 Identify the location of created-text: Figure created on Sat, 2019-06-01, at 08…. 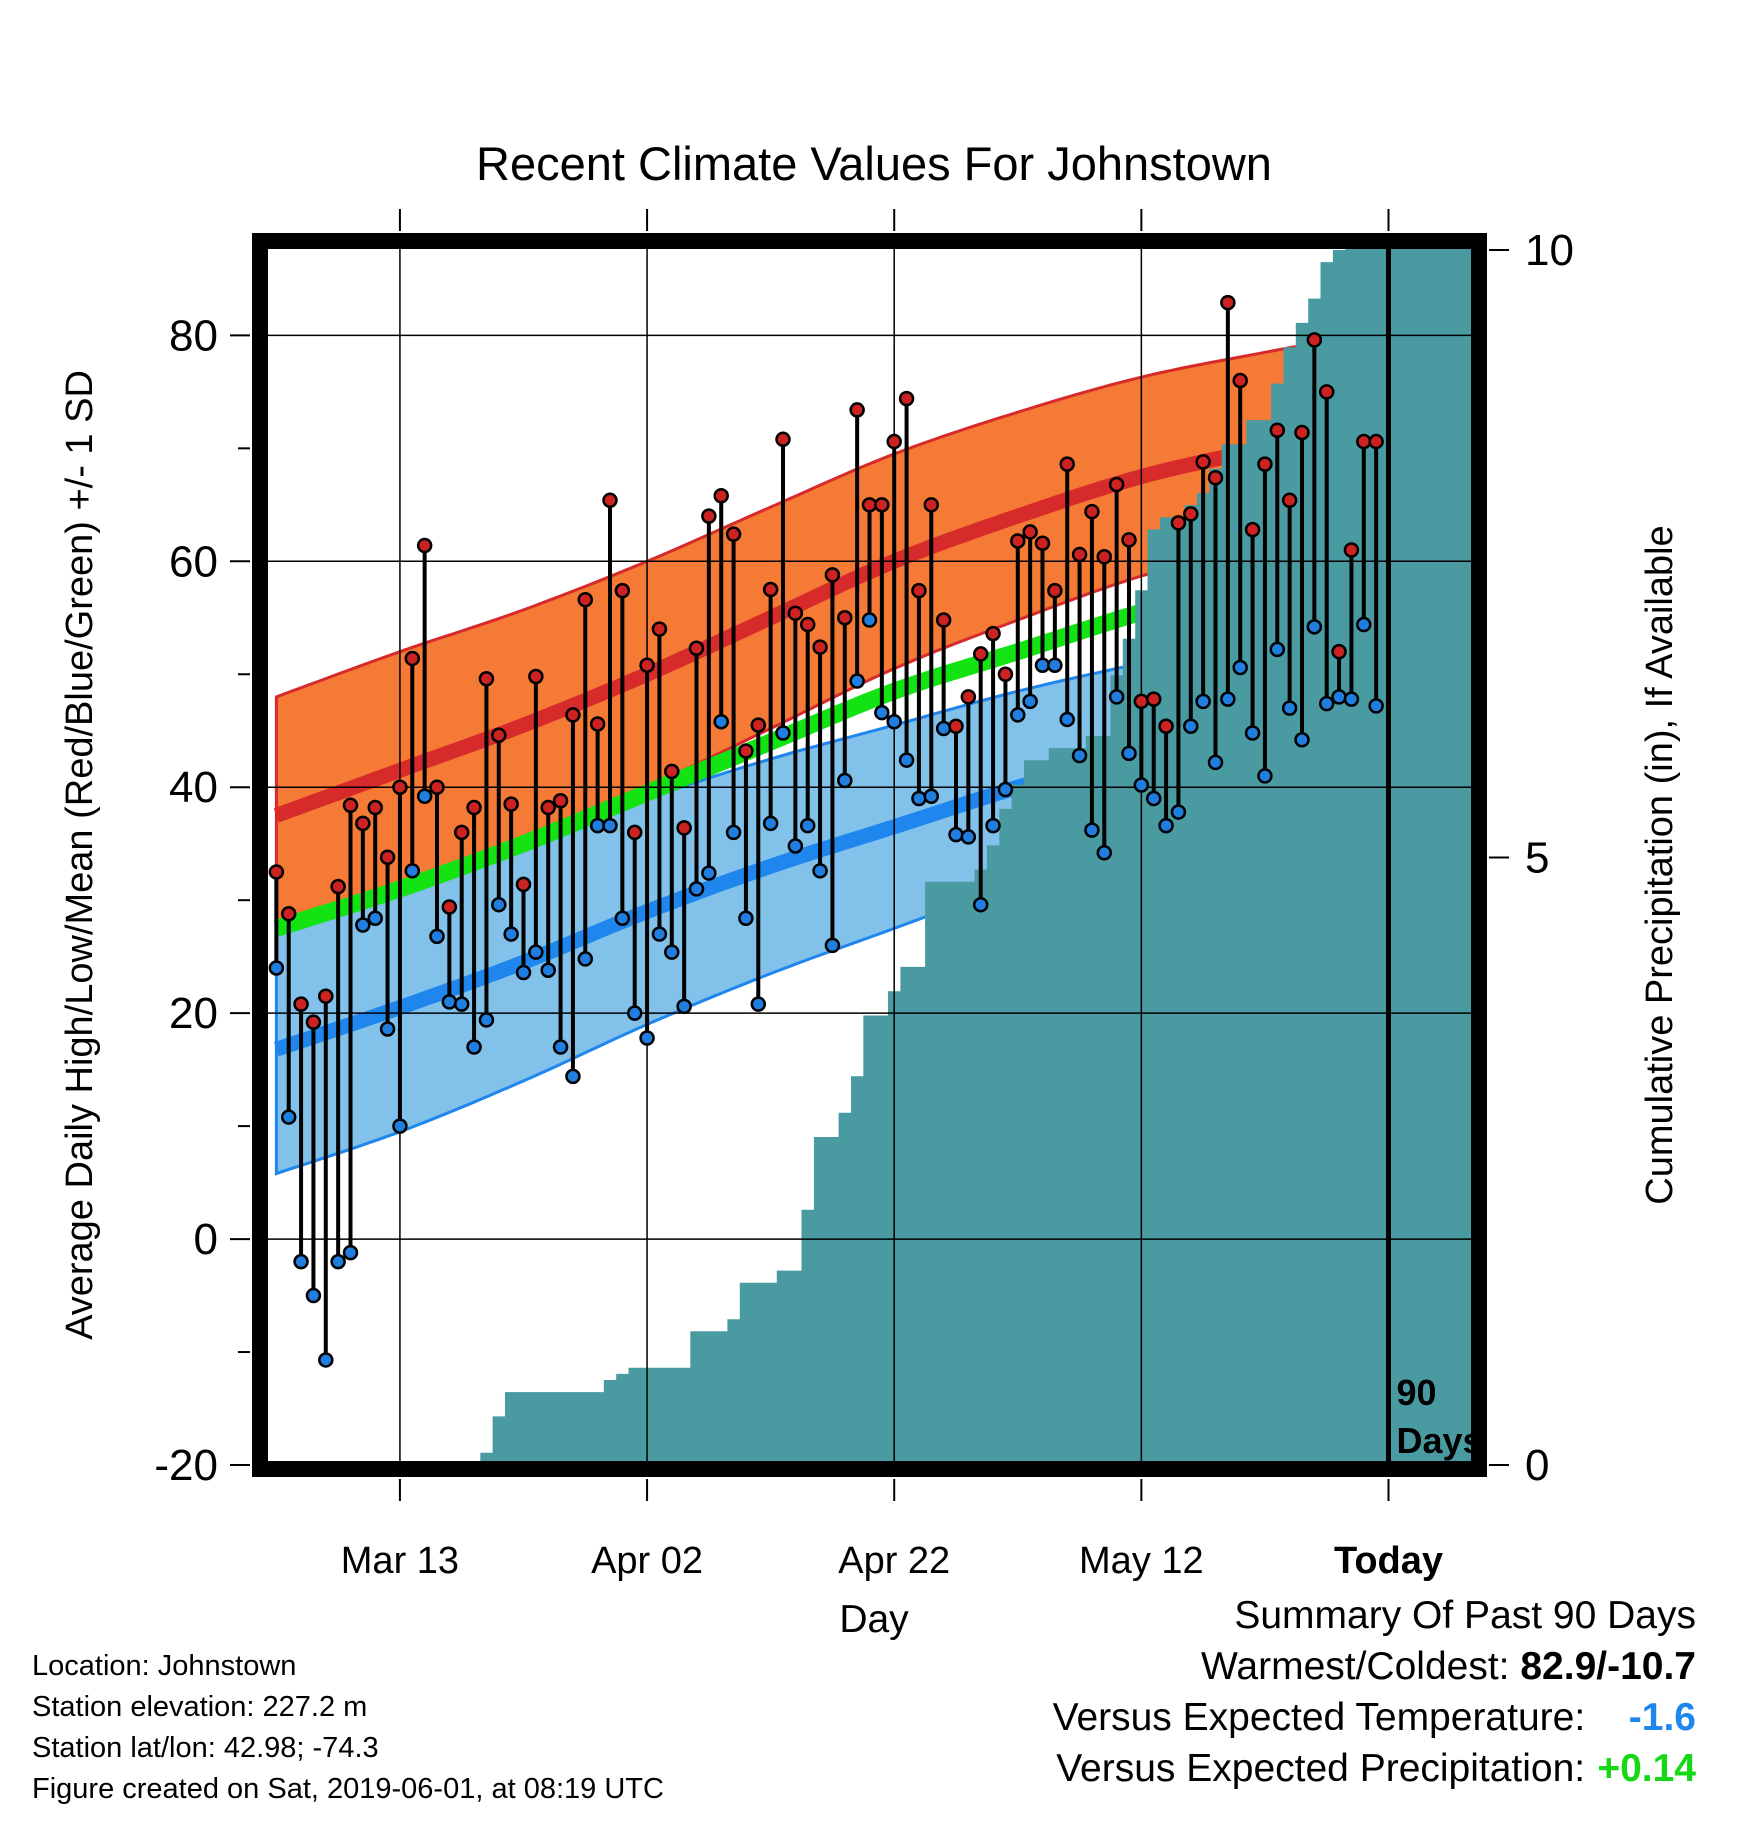
(348, 1789).